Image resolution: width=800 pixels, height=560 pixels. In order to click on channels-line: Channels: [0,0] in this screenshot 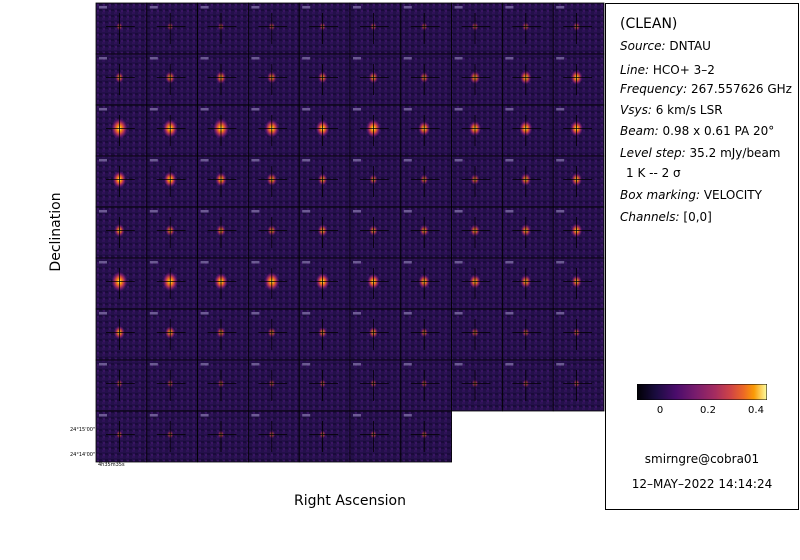, I will do `click(666, 217)`.